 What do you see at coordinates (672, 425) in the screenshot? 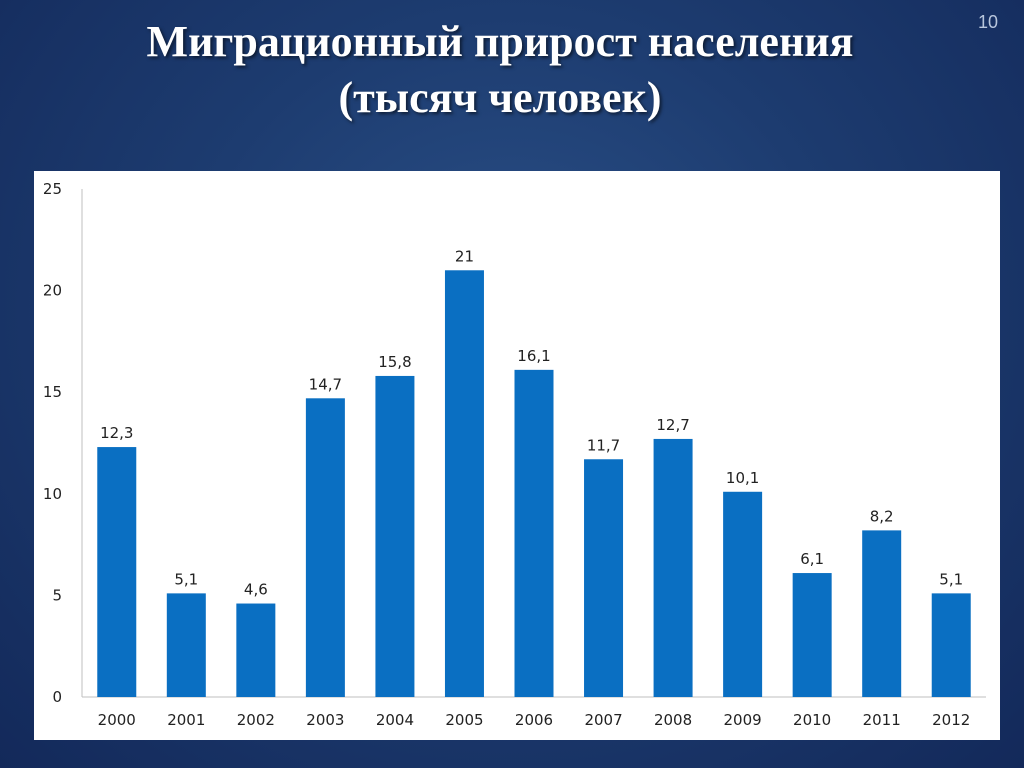
I see `data-label-2008: 12,7` at bounding box center [672, 425].